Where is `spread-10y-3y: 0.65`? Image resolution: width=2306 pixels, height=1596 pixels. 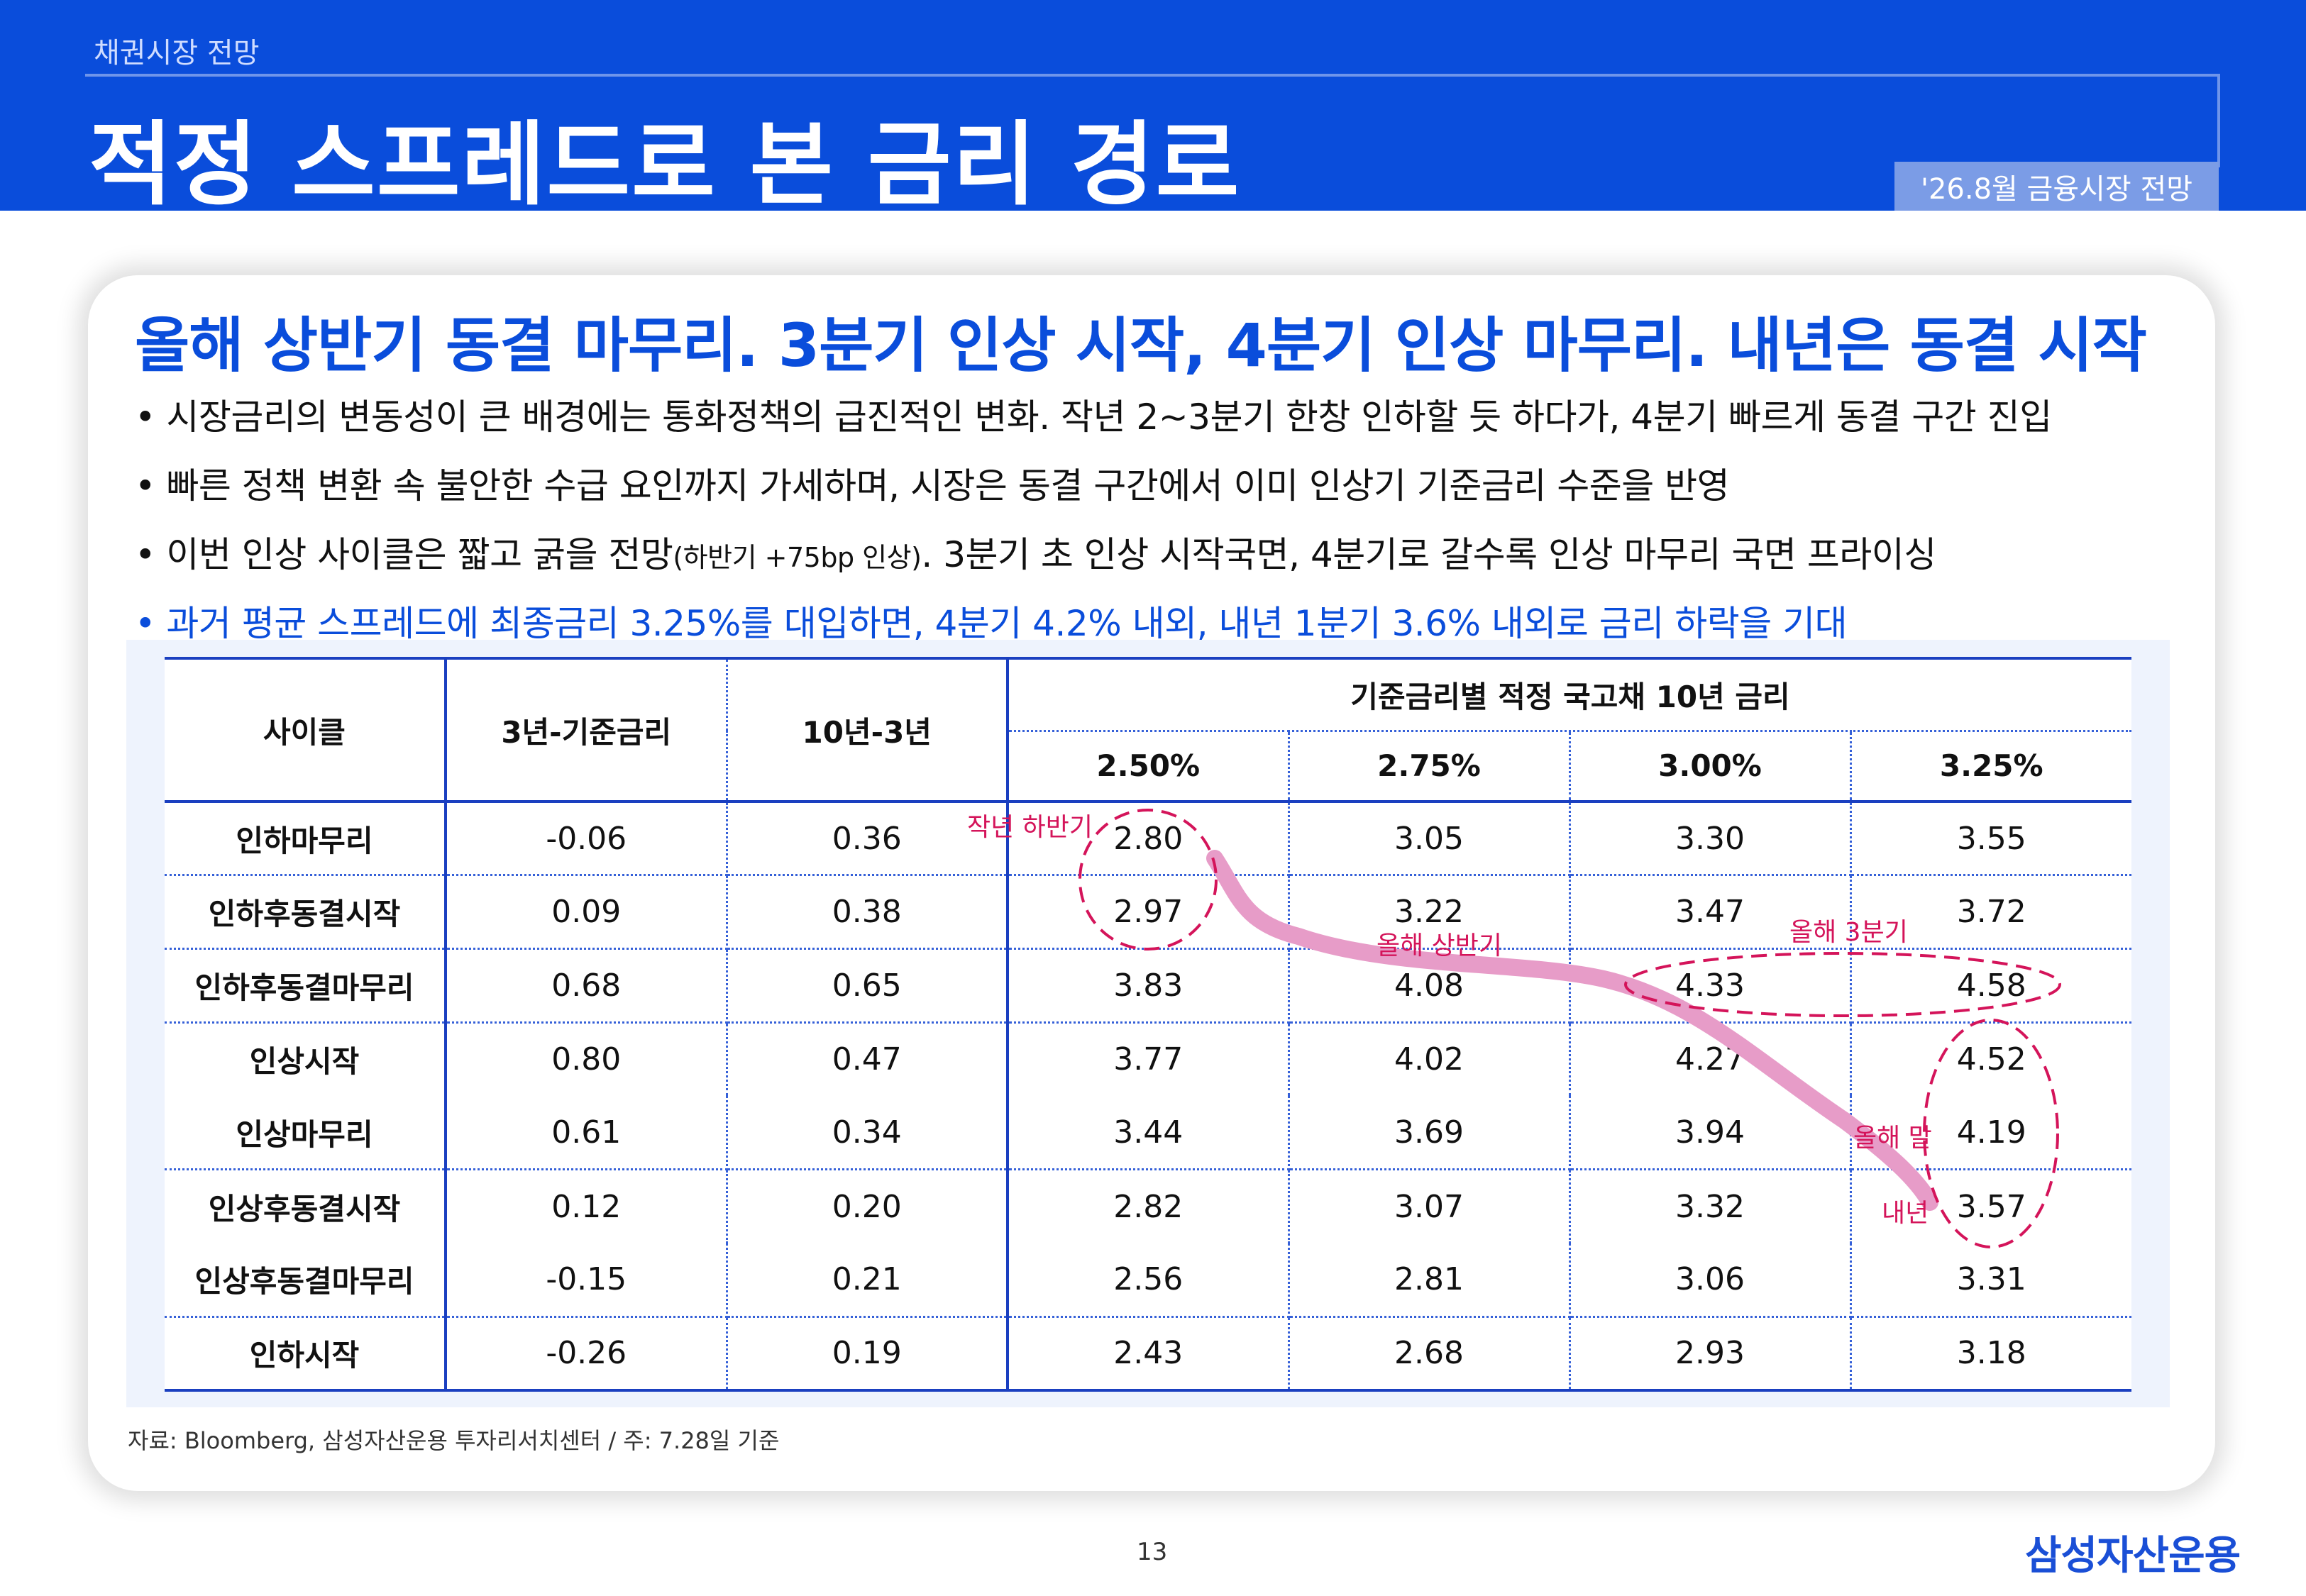
spread-10y-3y: 0.65 is located at coordinates (868, 986).